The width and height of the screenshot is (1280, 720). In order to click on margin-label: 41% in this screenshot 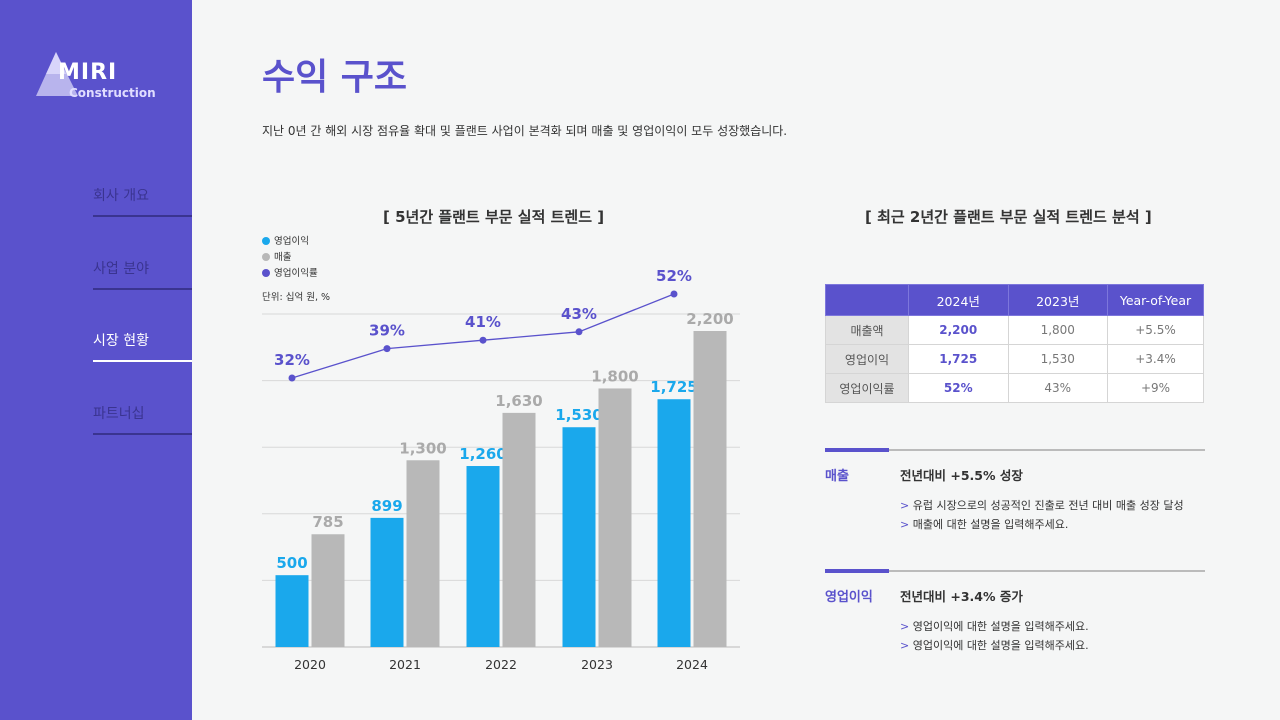, I will do `click(483, 322)`.